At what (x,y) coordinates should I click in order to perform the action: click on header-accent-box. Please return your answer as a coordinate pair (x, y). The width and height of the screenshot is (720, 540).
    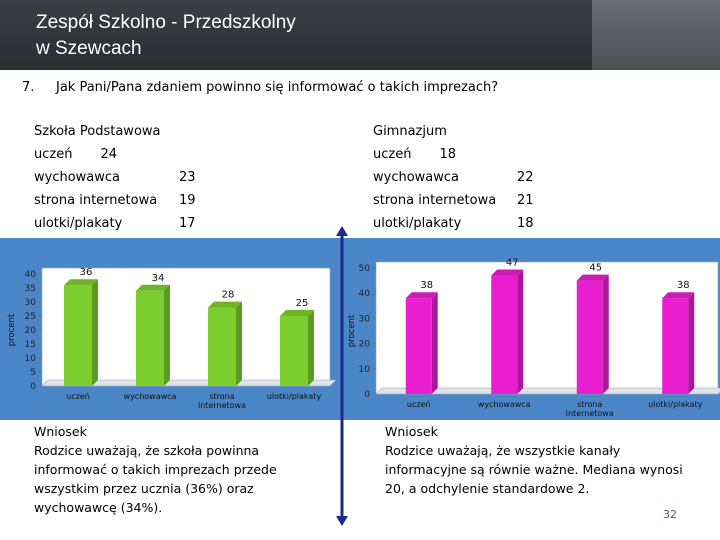
    Looking at the image, I should click on (656, 35).